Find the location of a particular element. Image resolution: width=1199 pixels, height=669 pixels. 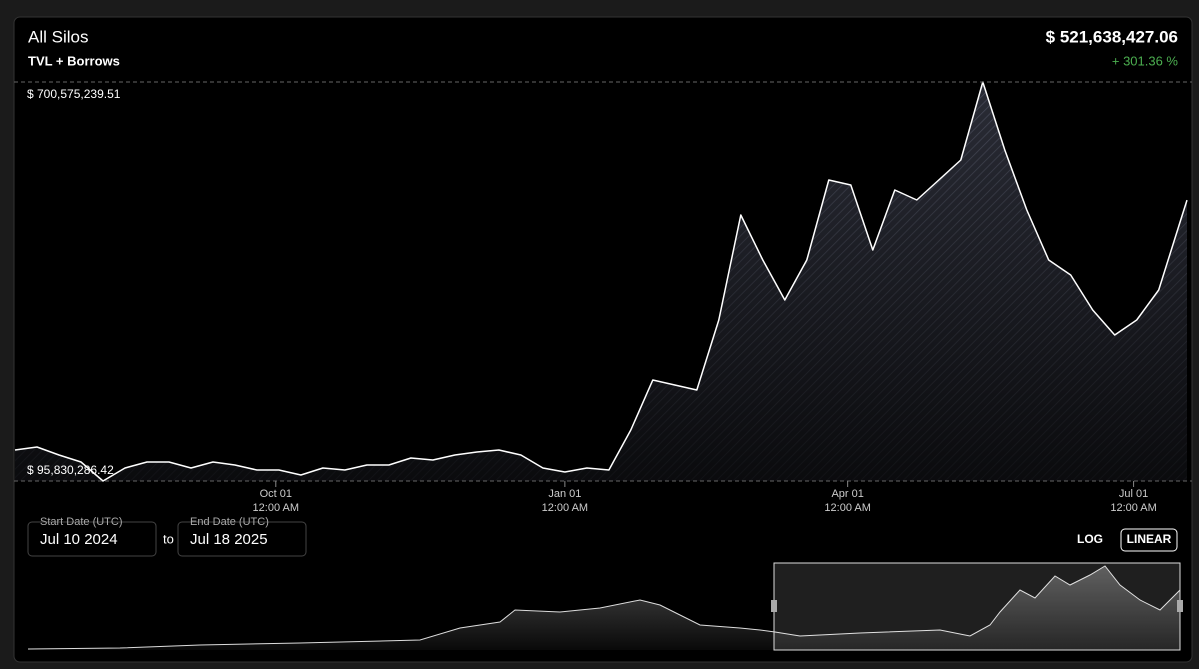

start-date-label: Start Date (UTC) is located at coordinates (81, 522).